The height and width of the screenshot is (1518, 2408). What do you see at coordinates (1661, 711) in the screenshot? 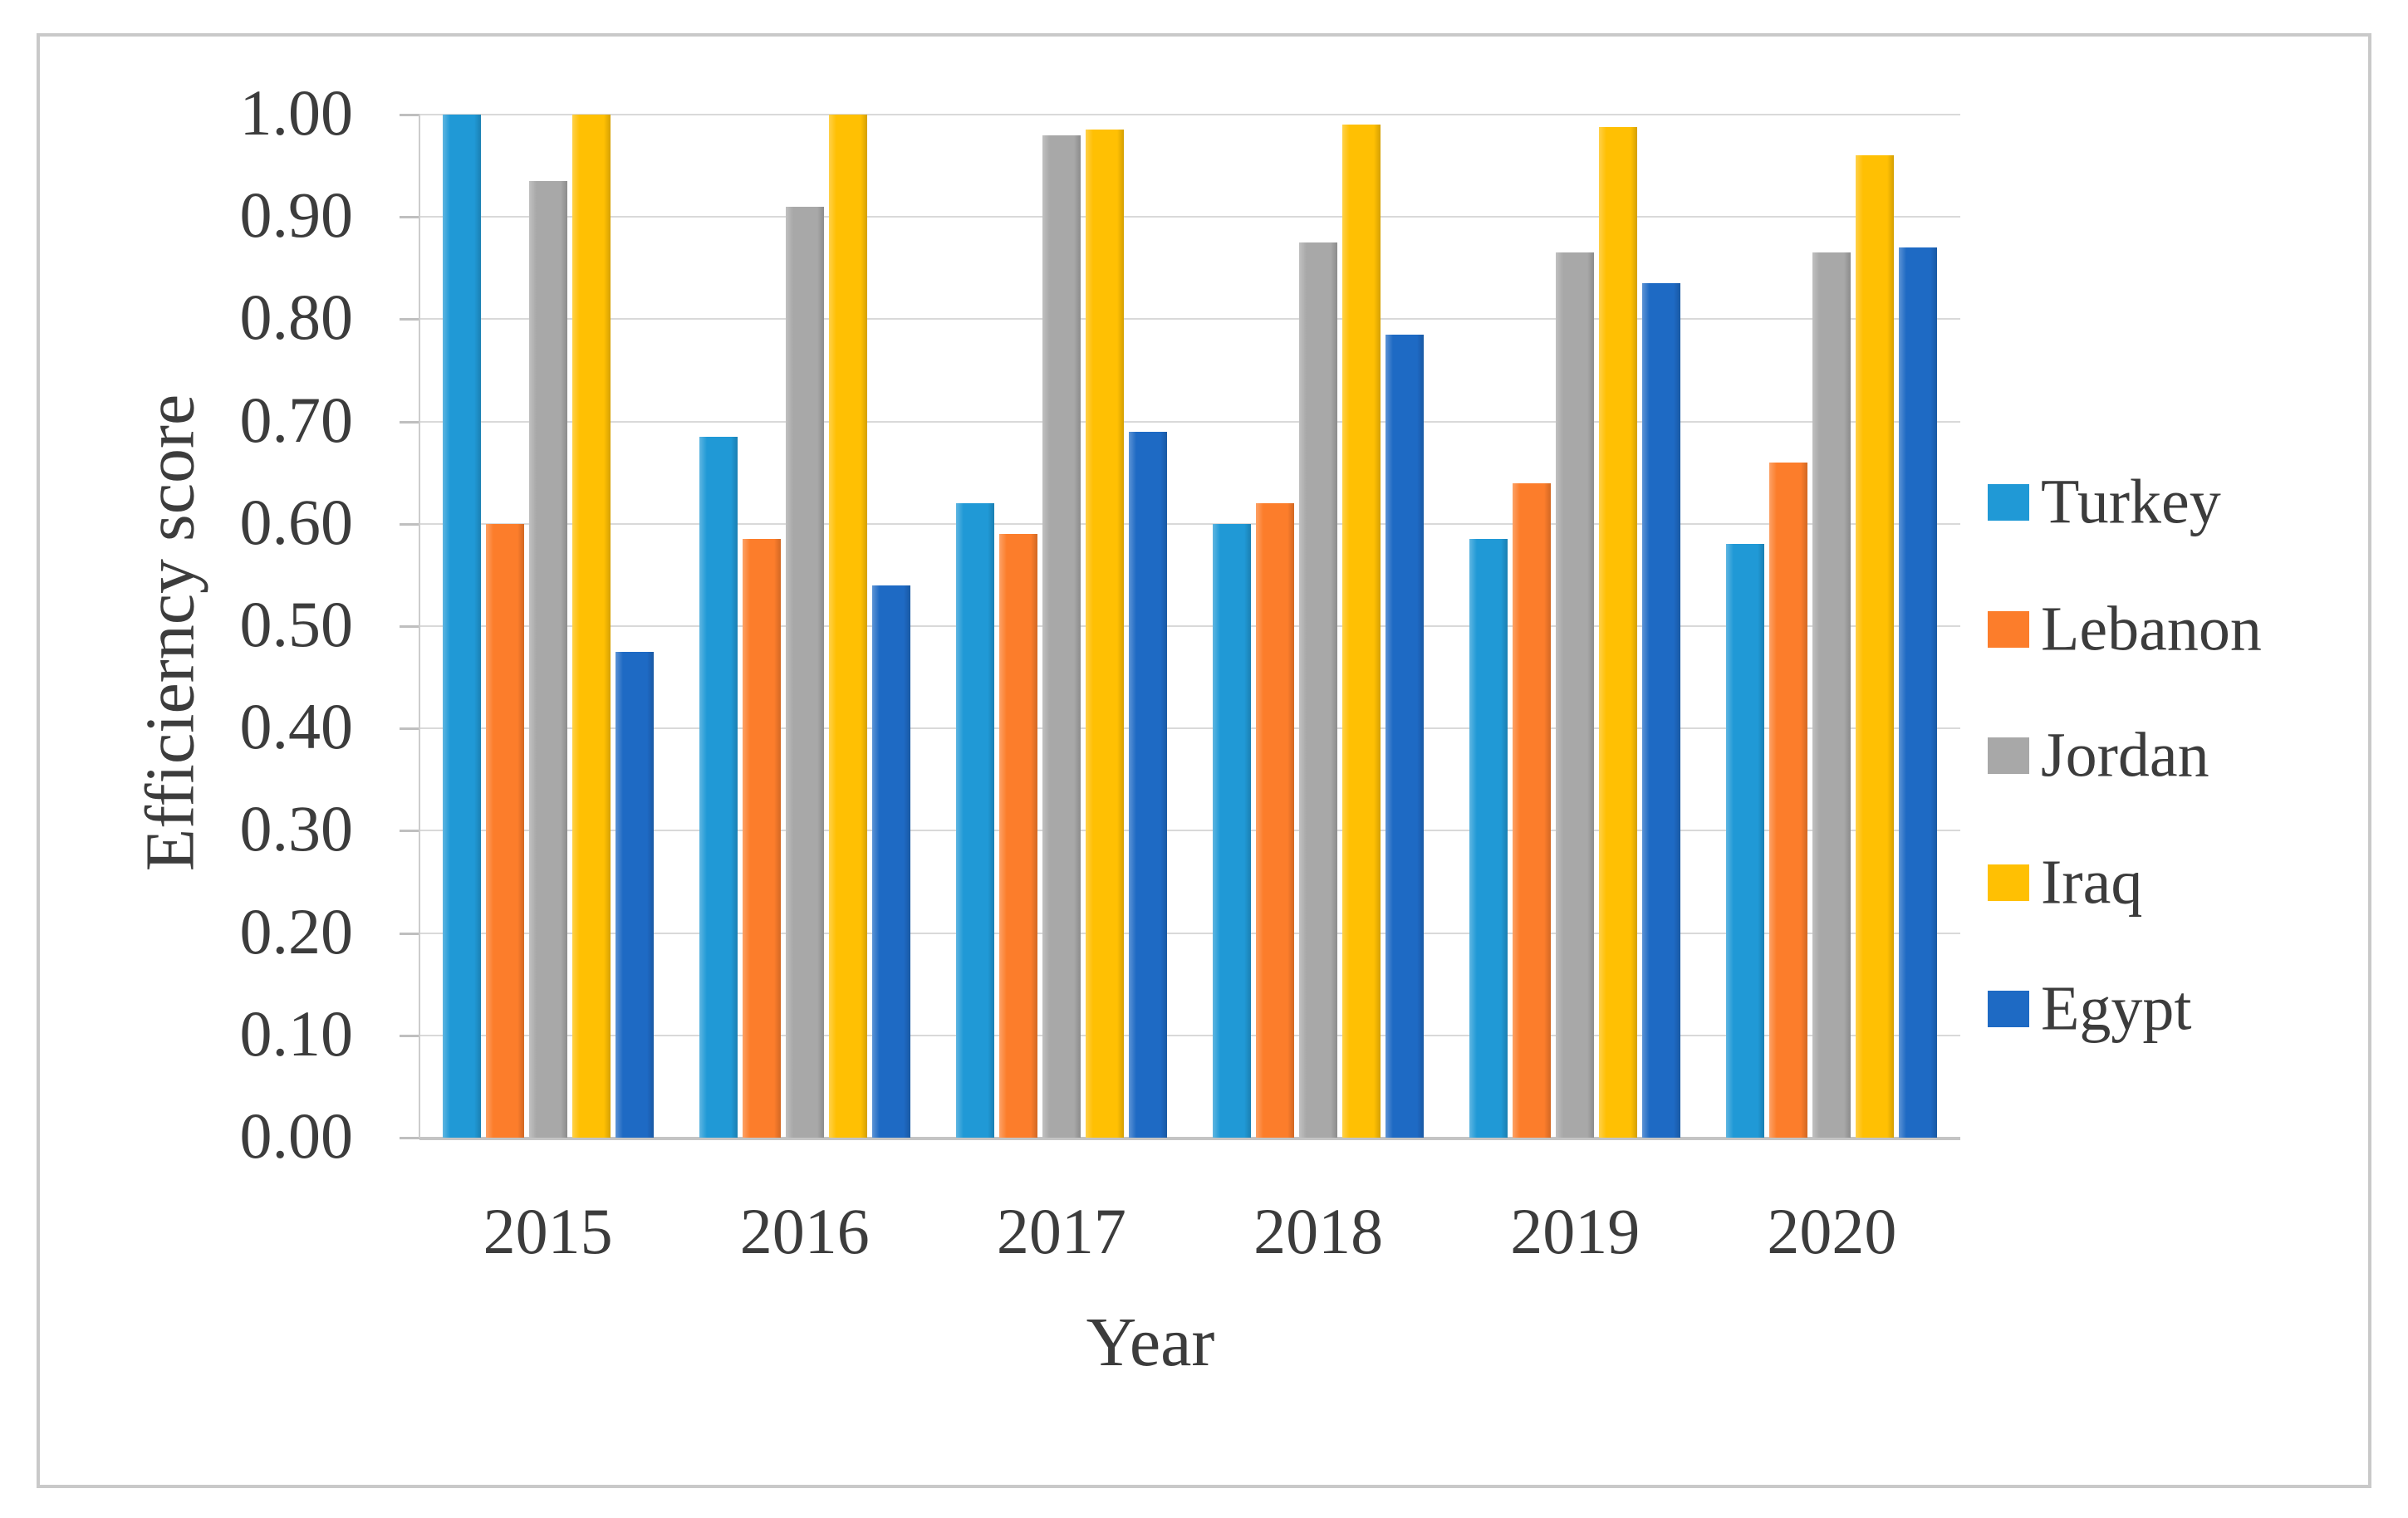
I see `bar-egypt-2019` at bounding box center [1661, 711].